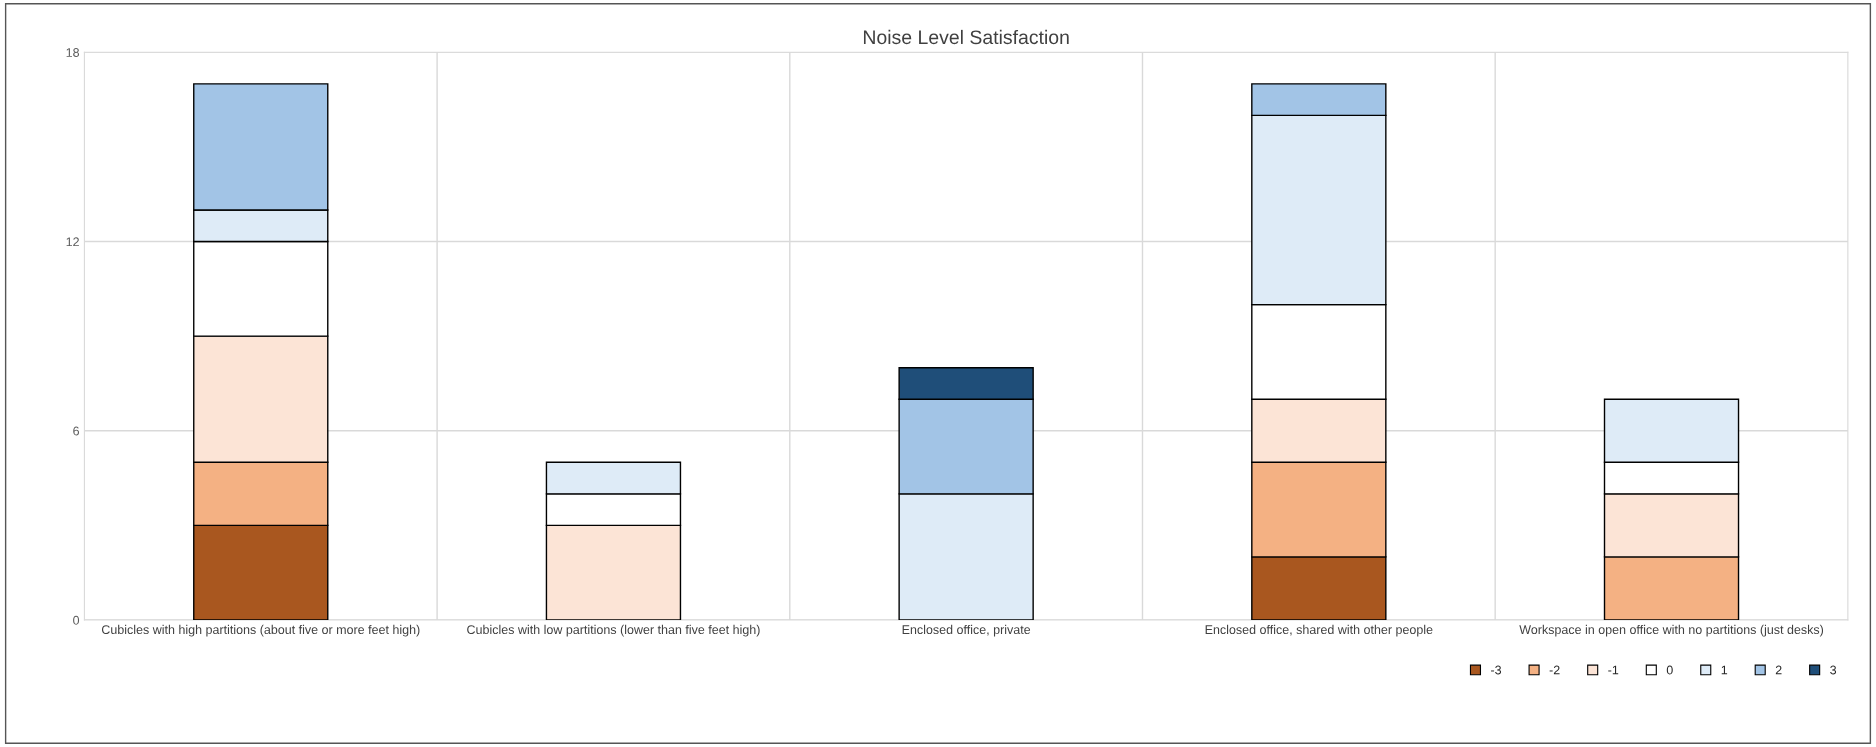 The image size is (1876, 747). What do you see at coordinates (1613, 670) in the screenshot?
I see `legend-label: -1` at bounding box center [1613, 670].